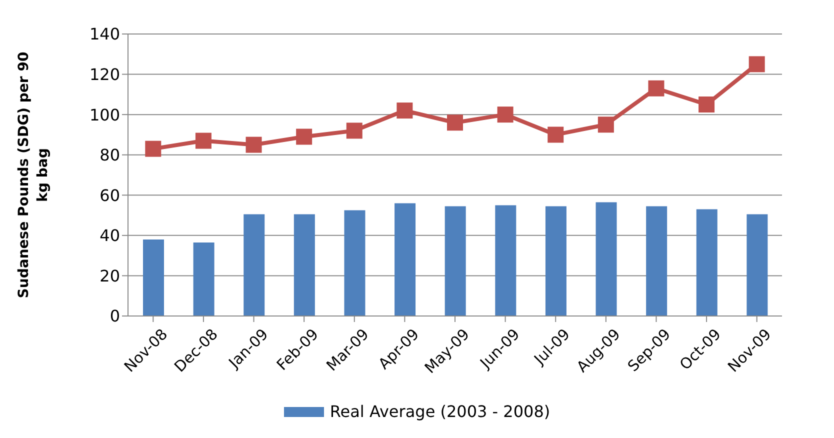 The image size is (834, 438). What do you see at coordinates (110, 155) in the screenshot?
I see `y-tick-label: 80` at bounding box center [110, 155].